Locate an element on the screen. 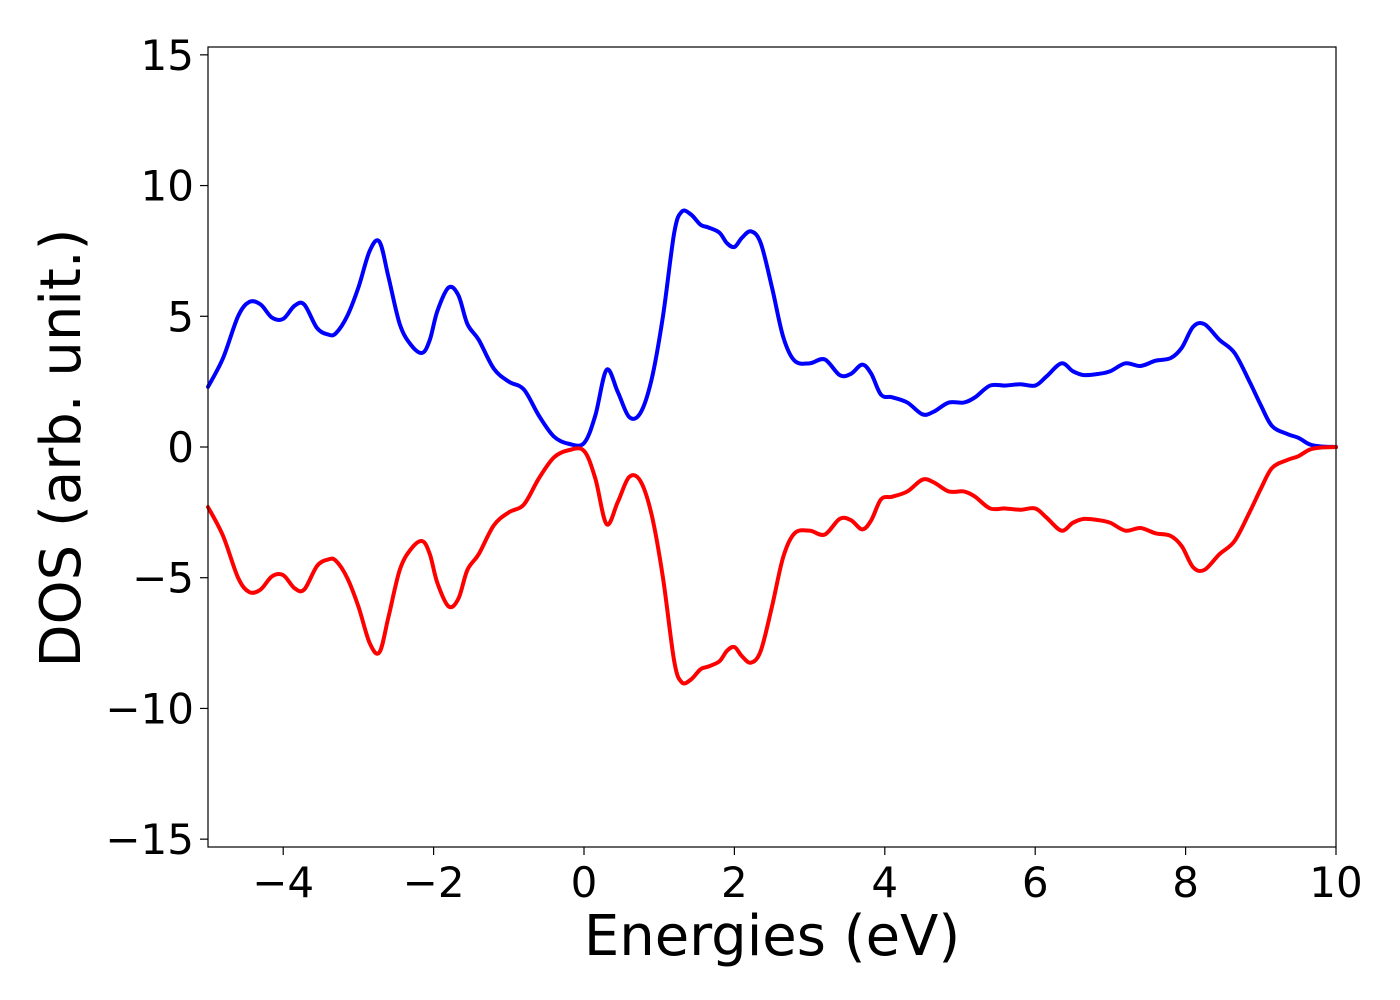  x-tick-label: 8 is located at coordinates (1185, 882).